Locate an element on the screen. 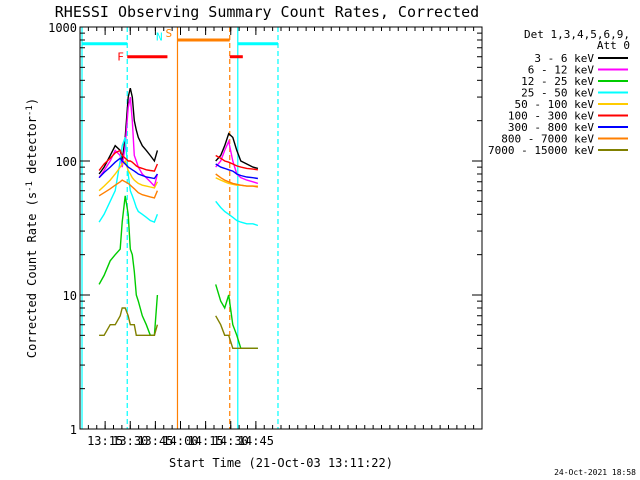 This screenshot has height=480, width=640. y-tick-label-0: 1 is located at coordinates (73, 430).